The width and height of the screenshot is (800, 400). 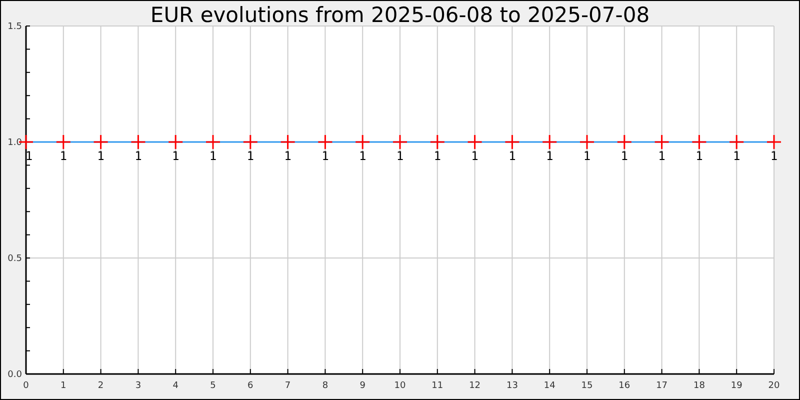 What do you see at coordinates (624, 386) in the screenshot?
I see `x-tick-label: 16` at bounding box center [624, 386].